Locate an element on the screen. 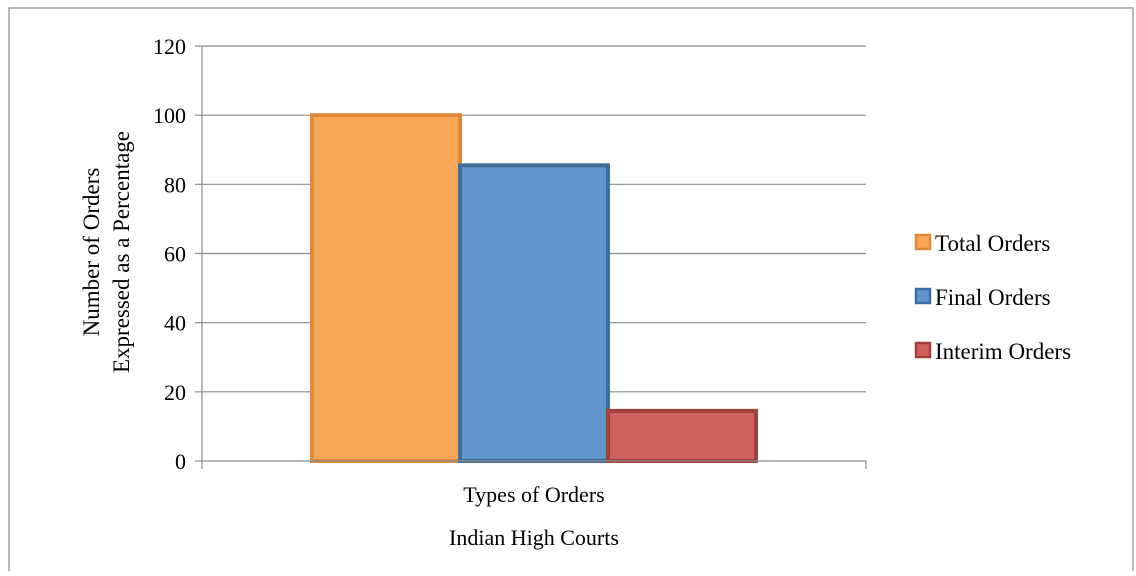 This screenshot has width=1136, height=576. legend-swatch-total-orders is located at coordinates (923, 242).